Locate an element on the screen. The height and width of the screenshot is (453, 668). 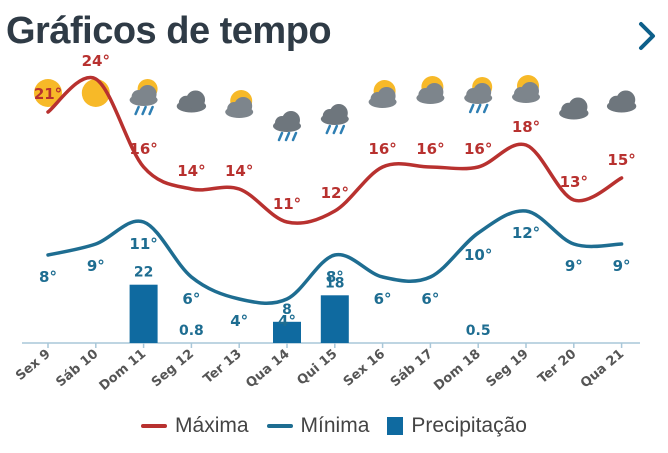
page-title: Gráficos de tempo is located at coordinates (169, 31).